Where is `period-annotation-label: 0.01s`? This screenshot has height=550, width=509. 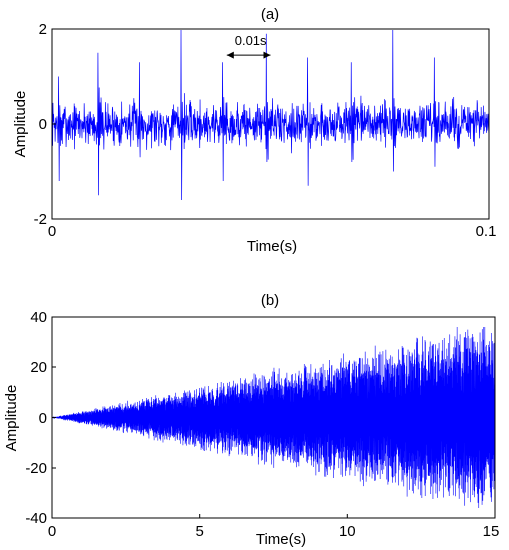 period-annotation-label: 0.01s is located at coordinates (251, 40).